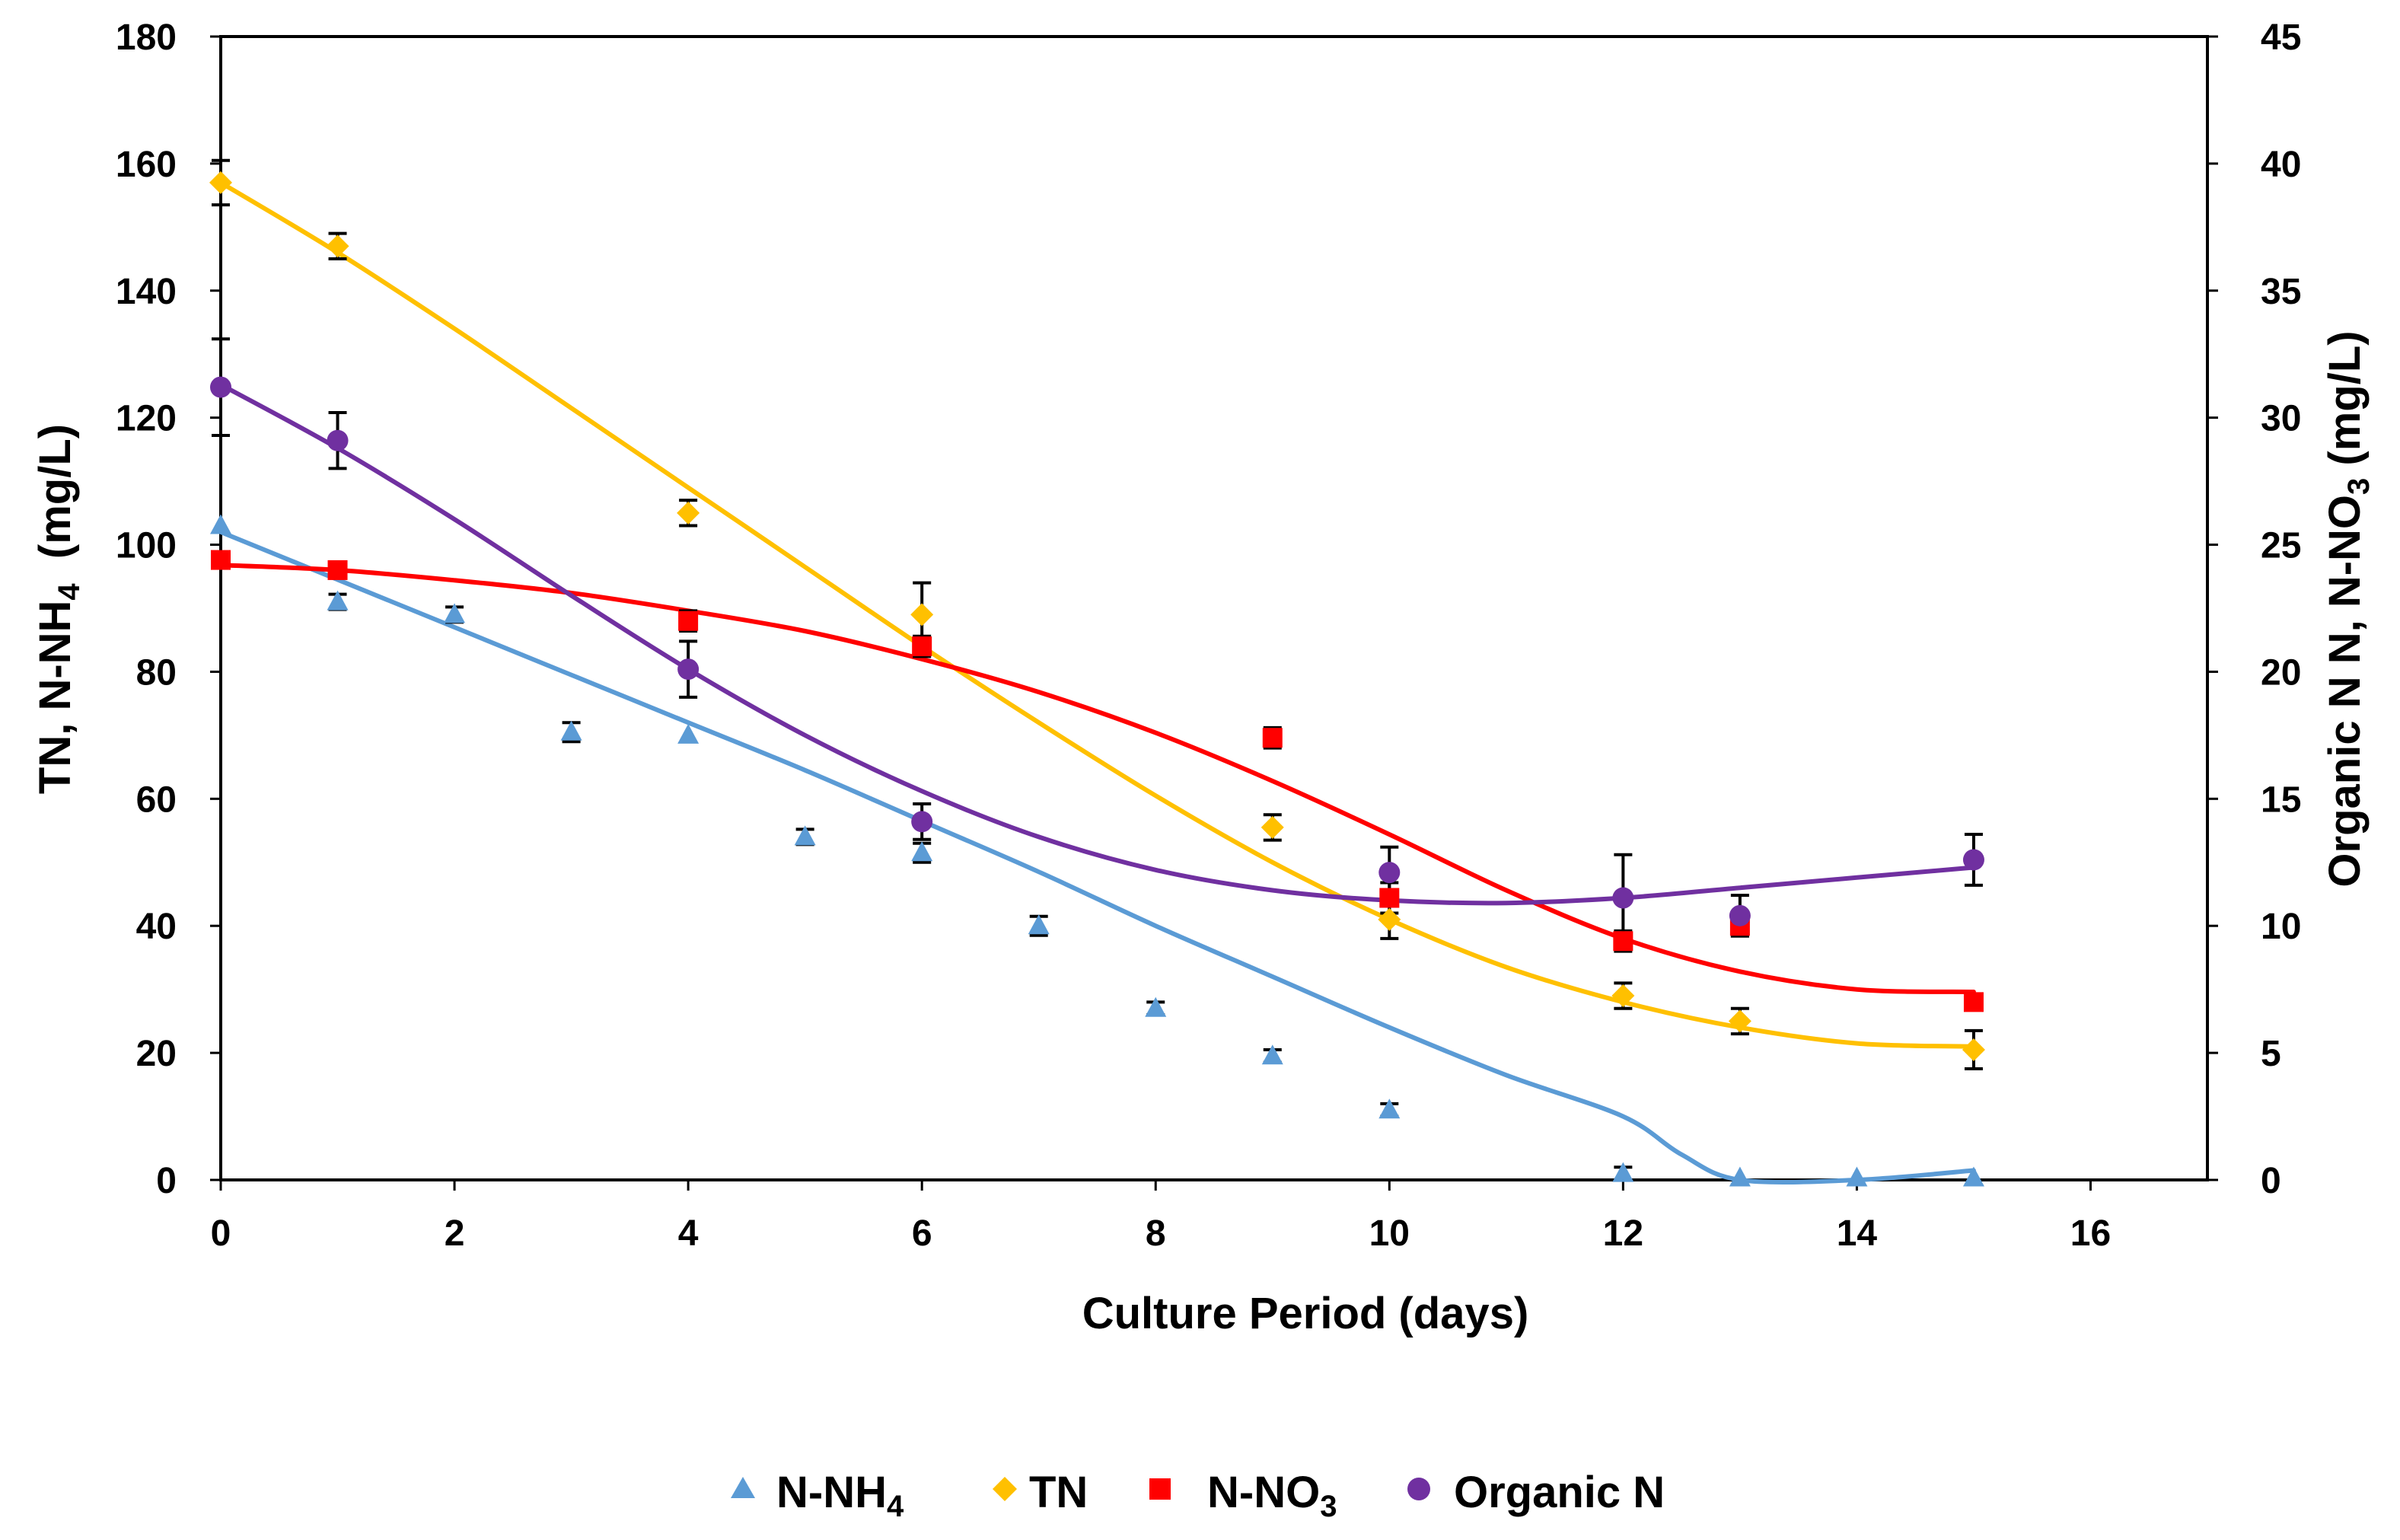 Image resolution: width=2400 pixels, height=1540 pixels. Describe the element at coordinates (1418, 1489) in the screenshot. I see `legend-circle-marker` at that location.